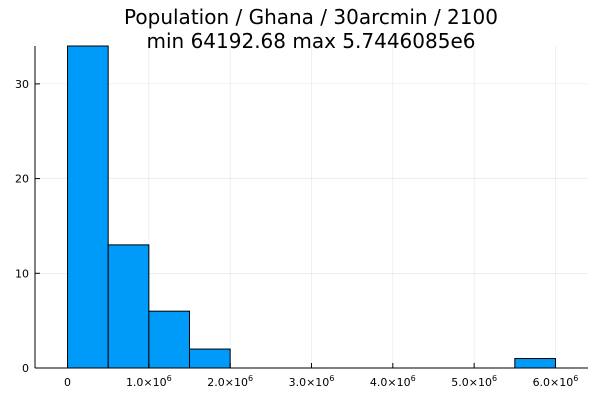 The height and width of the screenshot is (400, 600). I want to click on x-tick-label: 3.0×10⁶, so click(312, 381).